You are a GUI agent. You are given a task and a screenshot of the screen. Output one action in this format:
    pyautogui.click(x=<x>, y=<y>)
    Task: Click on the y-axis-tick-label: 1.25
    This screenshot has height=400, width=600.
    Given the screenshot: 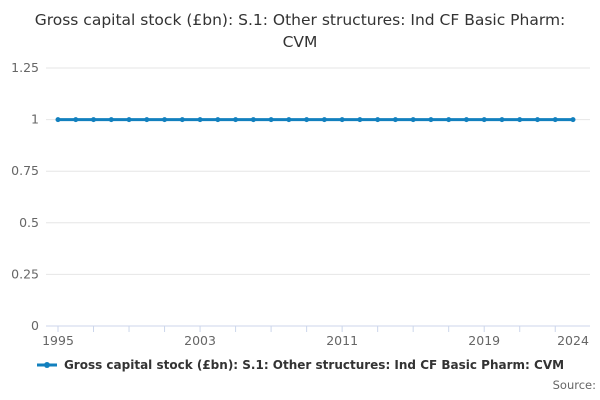 What is the action you would take?
    pyautogui.click(x=25, y=67)
    